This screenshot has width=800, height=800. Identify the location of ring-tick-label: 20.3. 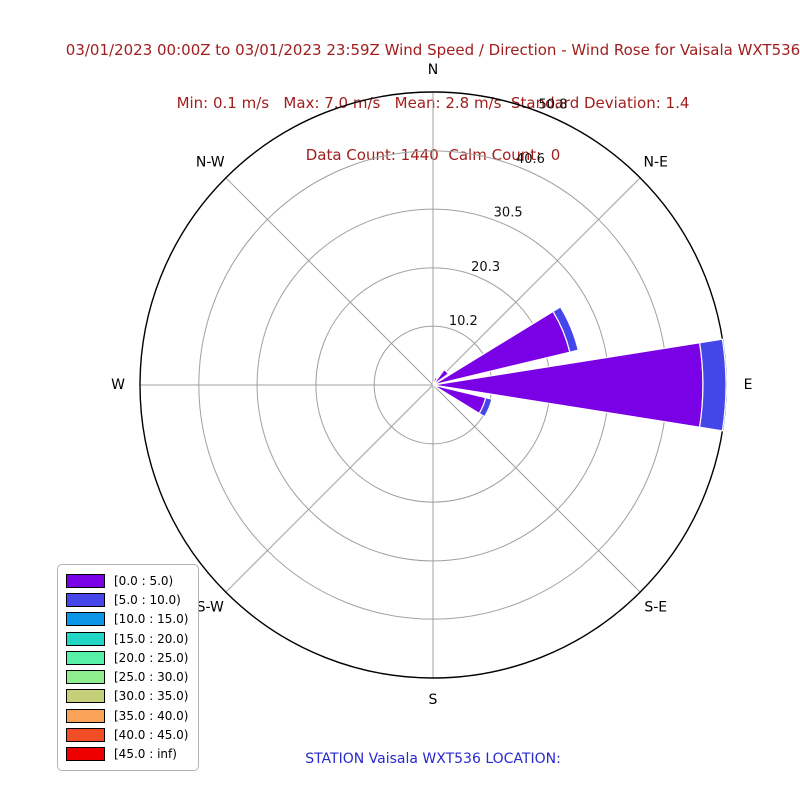
(485, 267).